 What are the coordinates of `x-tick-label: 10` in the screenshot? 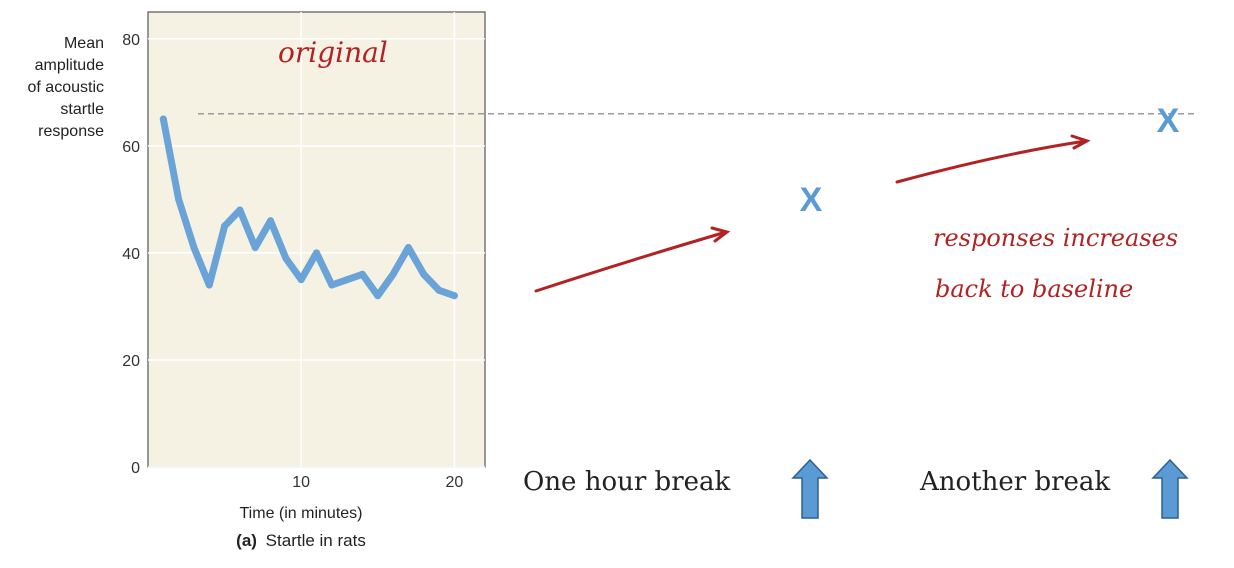 It's located at (301, 482).